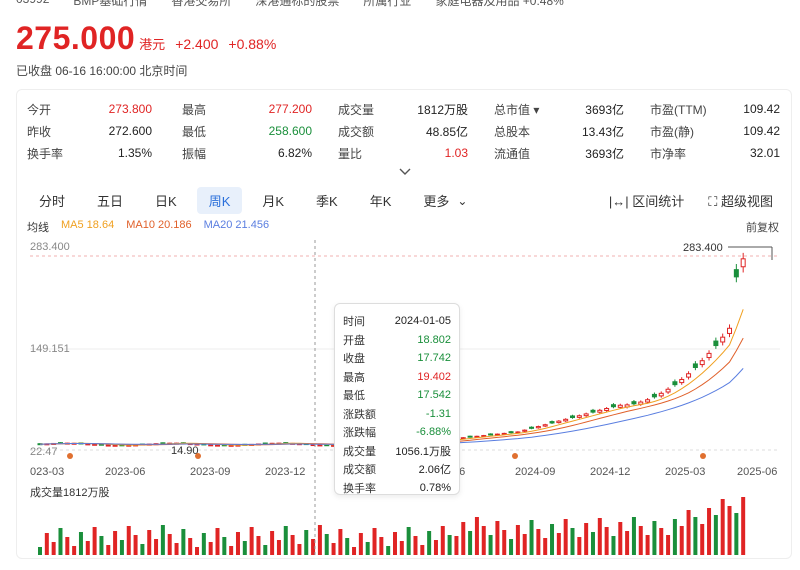  I want to click on tooltip-value: 17.742, so click(434, 358).